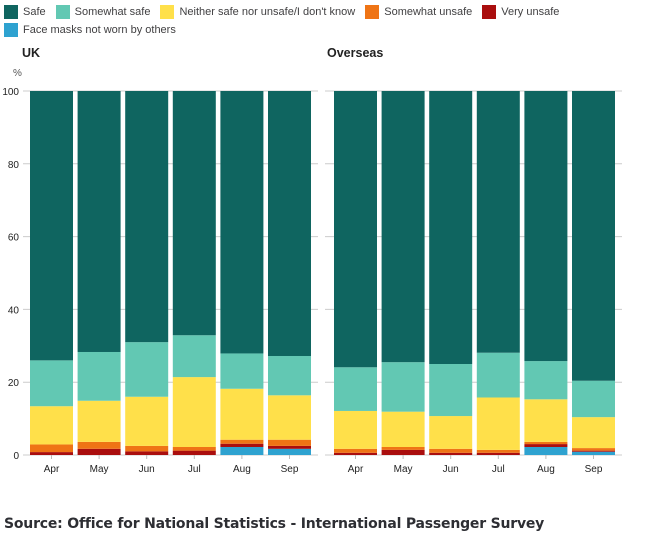 The height and width of the screenshot is (544, 649). What do you see at coordinates (267, 12) in the screenshot?
I see `legend-label: Neither safe nor unsafe/I don't know` at bounding box center [267, 12].